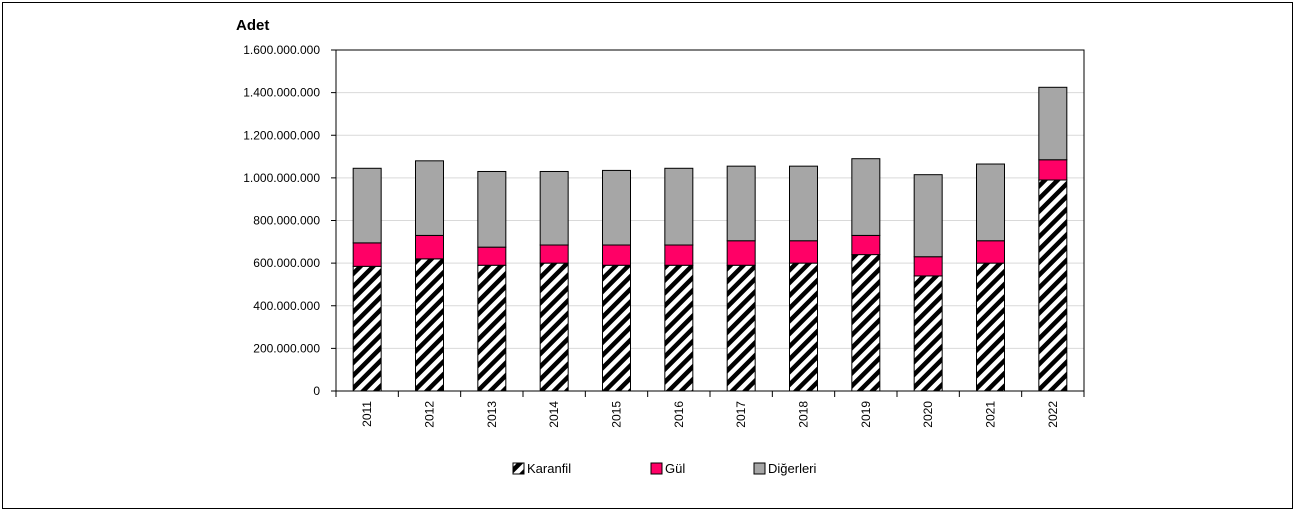 Image resolution: width=1297 pixels, height=511 pixels. Describe the element at coordinates (990, 252) in the screenshot. I see `bar-g-l-2021` at that location.